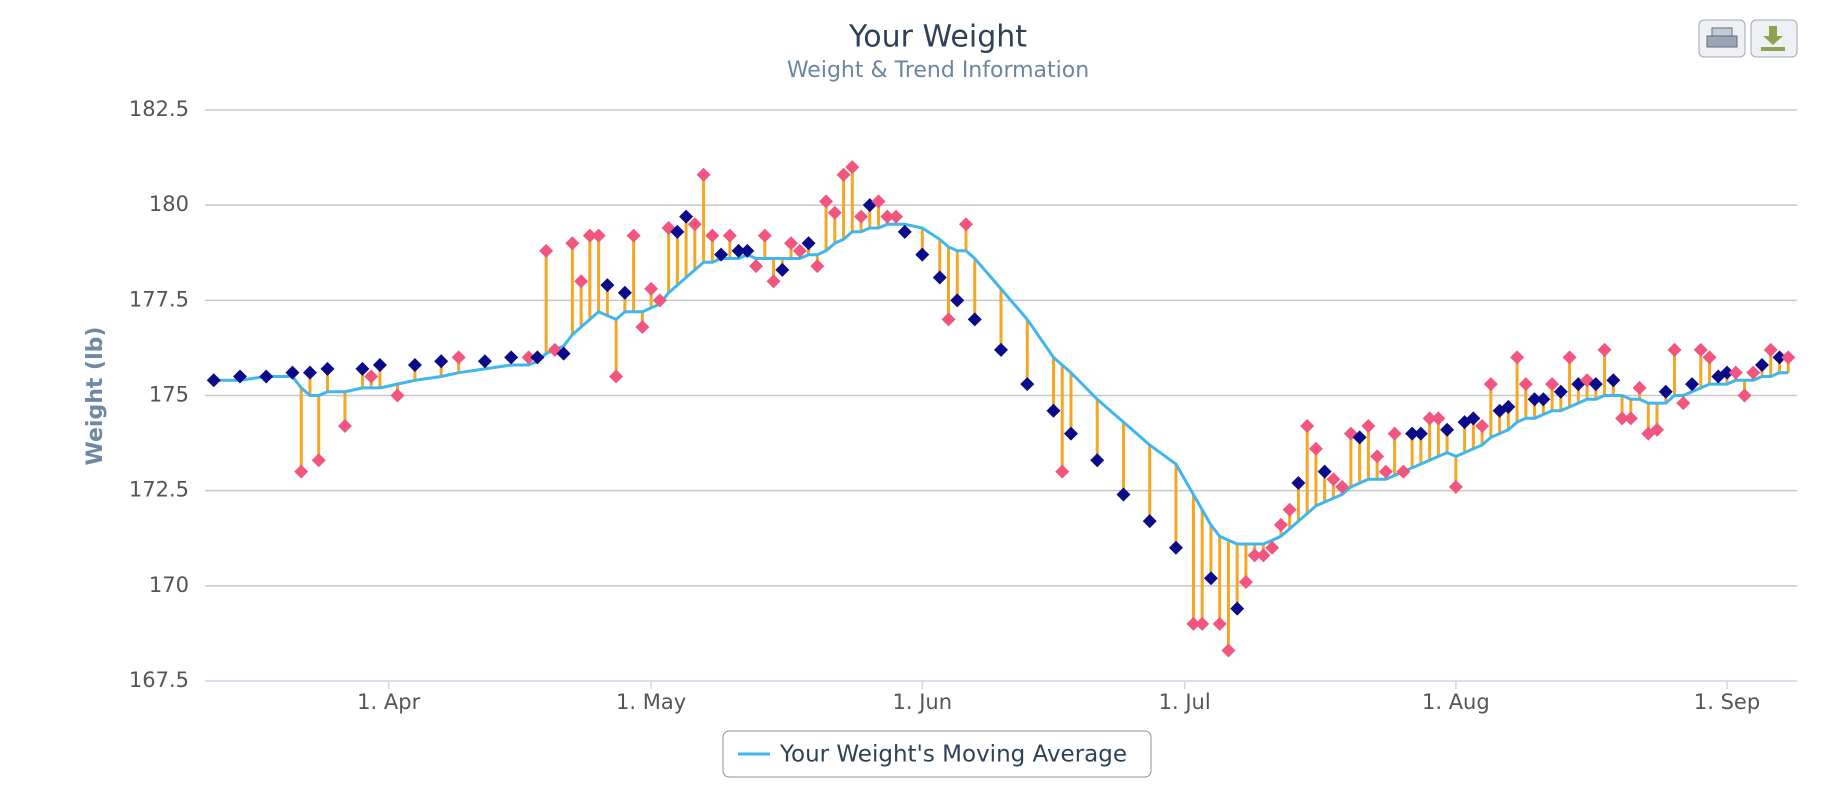  I want to click on x-tick-label: 1. Apr, so click(388, 702).